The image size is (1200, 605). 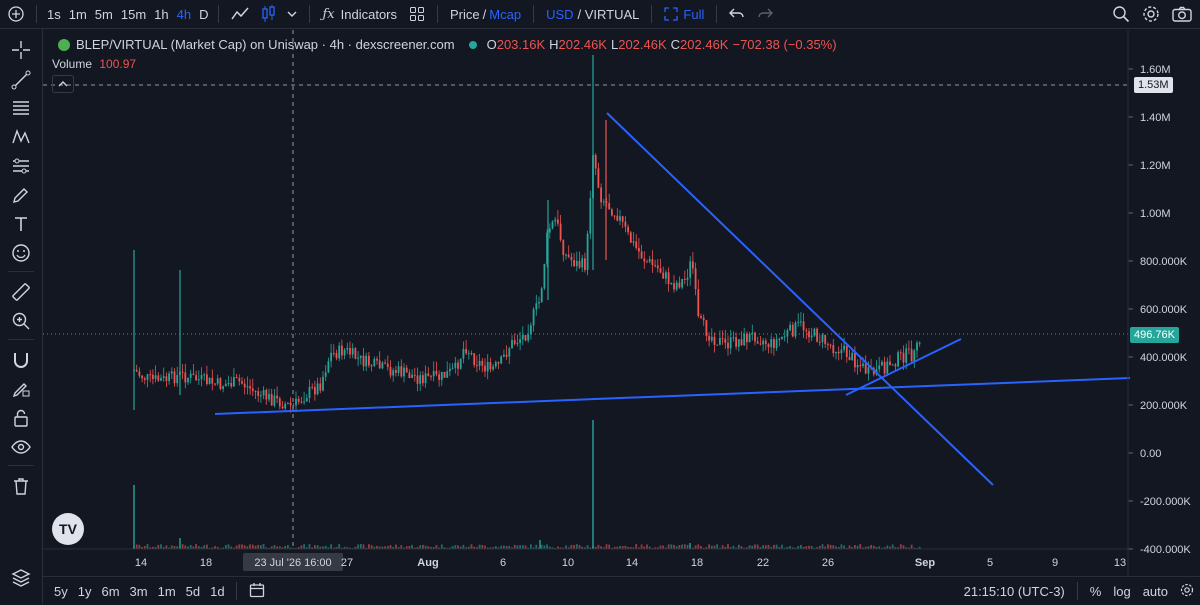 I want to click on add-symbol-button, so click(x=15, y=14).